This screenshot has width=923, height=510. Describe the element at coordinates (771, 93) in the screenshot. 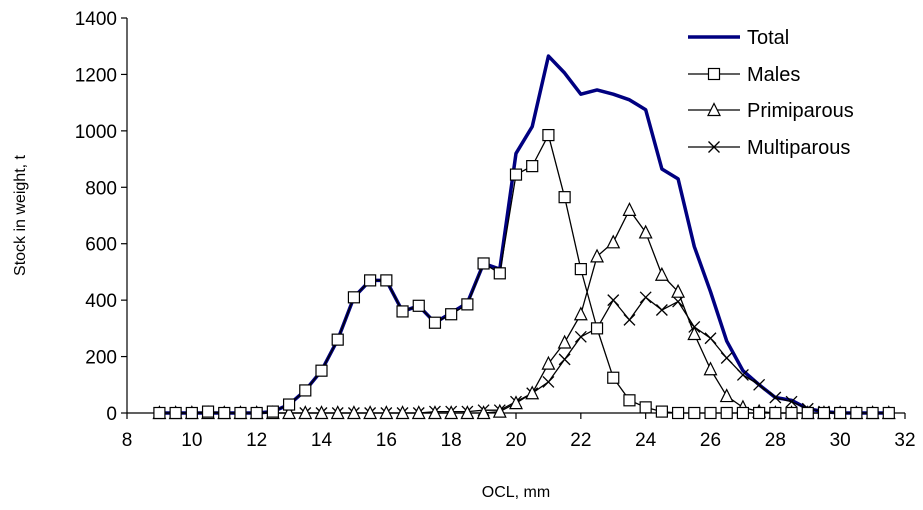

I see `legend: Total Males Primiparous Multiparous` at that location.